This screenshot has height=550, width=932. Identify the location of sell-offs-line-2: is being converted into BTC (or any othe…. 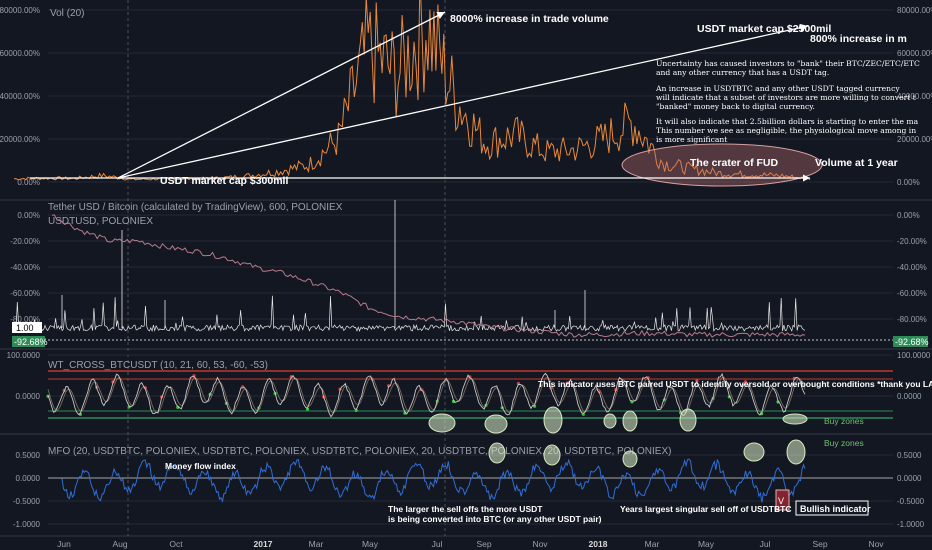
(495, 519).